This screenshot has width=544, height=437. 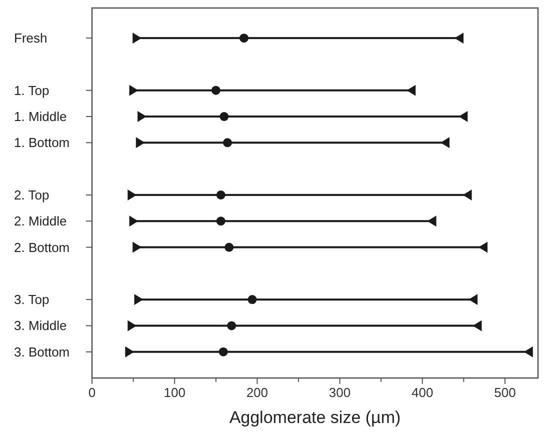 What do you see at coordinates (92, 392) in the screenshot?
I see `x-tick-label: 0` at bounding box center [92, 392].